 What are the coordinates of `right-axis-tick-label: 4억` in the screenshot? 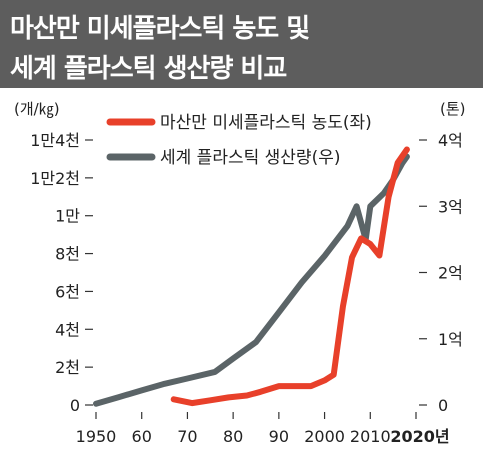 It's located at (450, 140).